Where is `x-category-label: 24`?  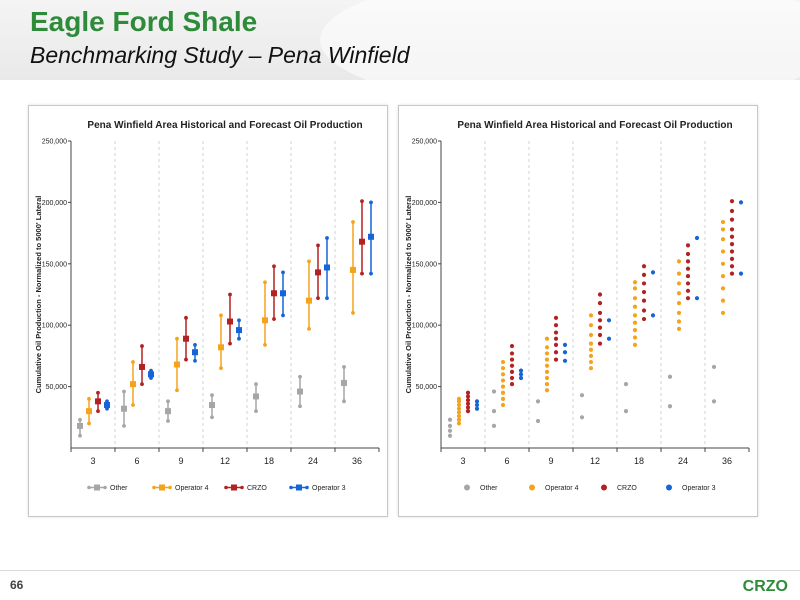
x-category-label: 24 is located at coordinates (683, 461).